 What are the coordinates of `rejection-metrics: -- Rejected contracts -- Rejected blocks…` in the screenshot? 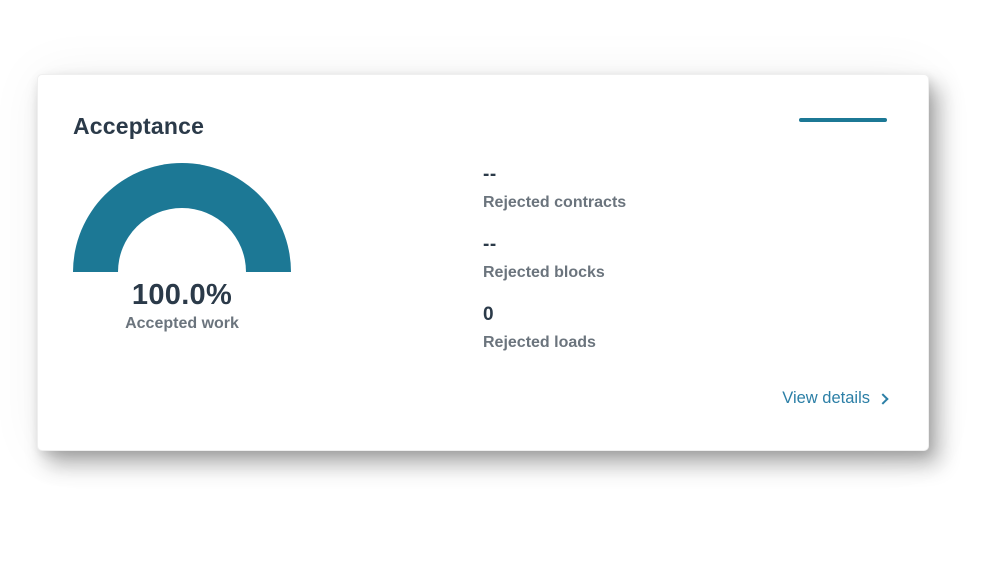 It's located at (554, 260).